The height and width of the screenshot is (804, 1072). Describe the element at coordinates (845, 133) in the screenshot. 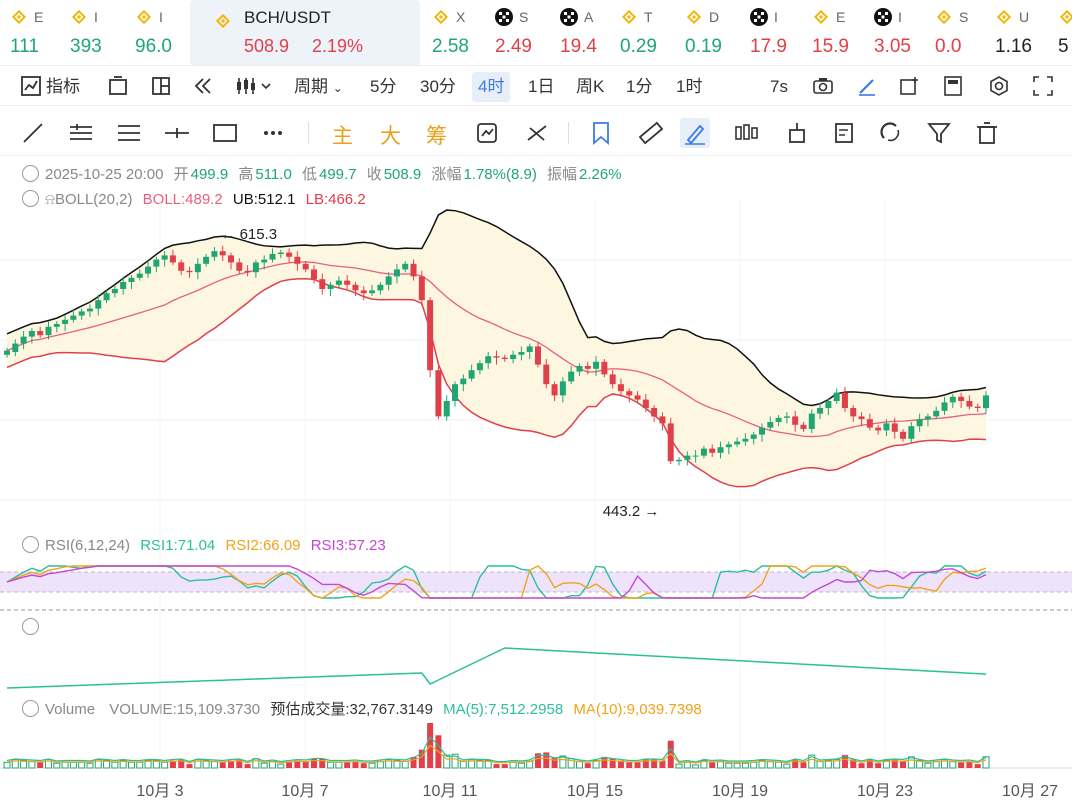

I see `note-icon` at that location.